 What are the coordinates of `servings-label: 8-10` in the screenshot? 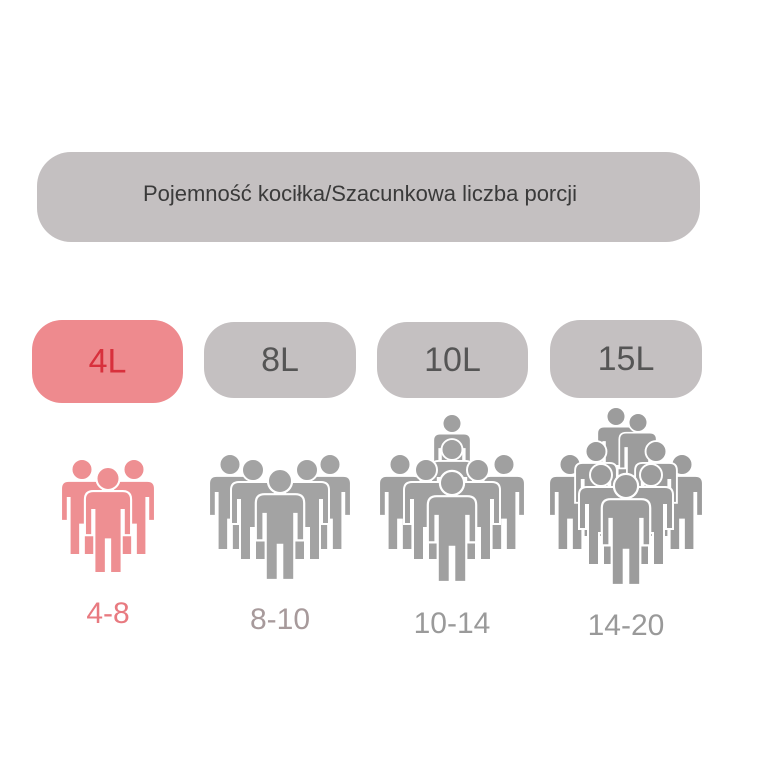 It's located at (280, 619).